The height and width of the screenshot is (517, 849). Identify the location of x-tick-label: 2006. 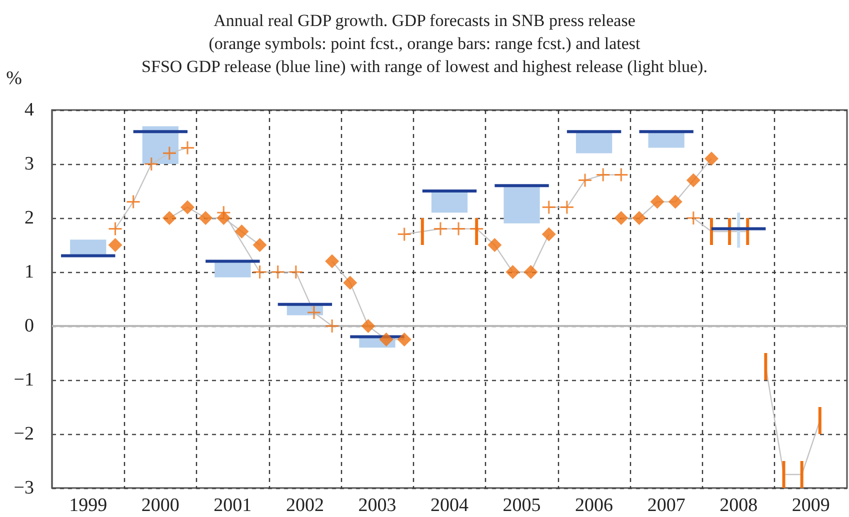
(594, 505).